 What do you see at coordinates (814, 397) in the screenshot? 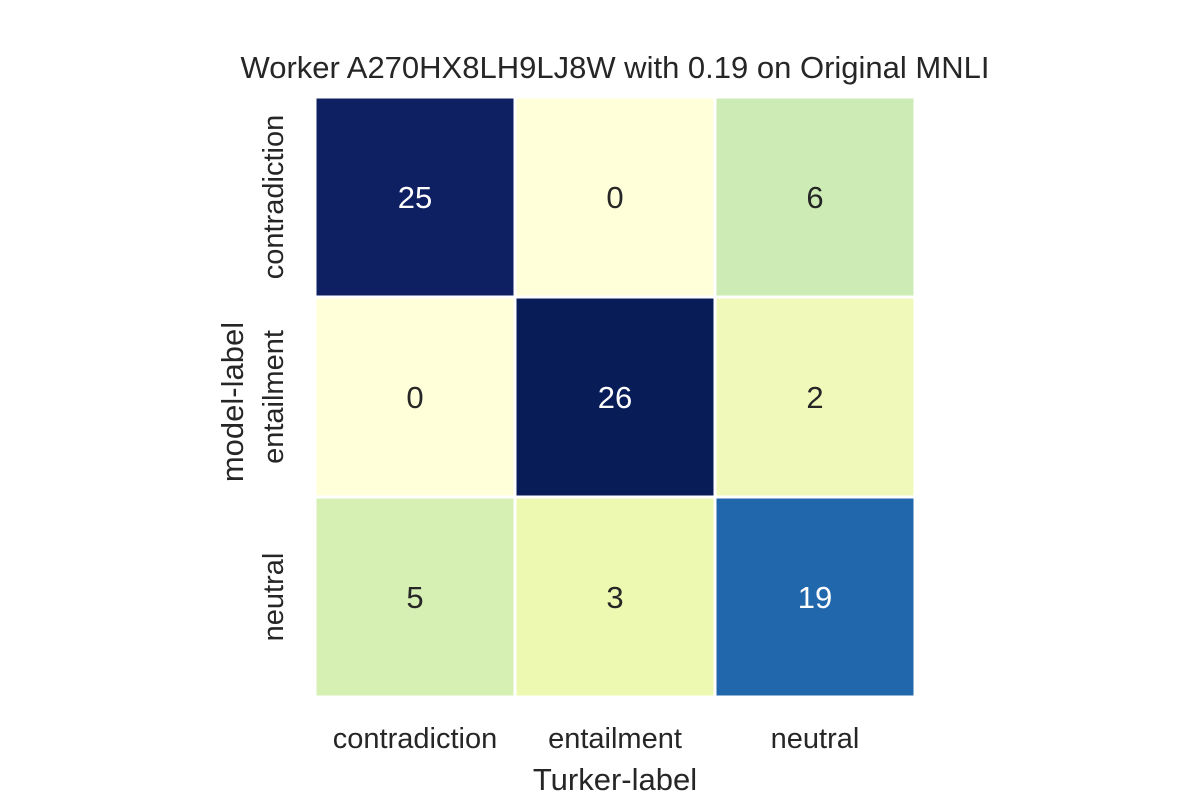
I see `cell-value-label: 2` at bounding box center [814, 397].